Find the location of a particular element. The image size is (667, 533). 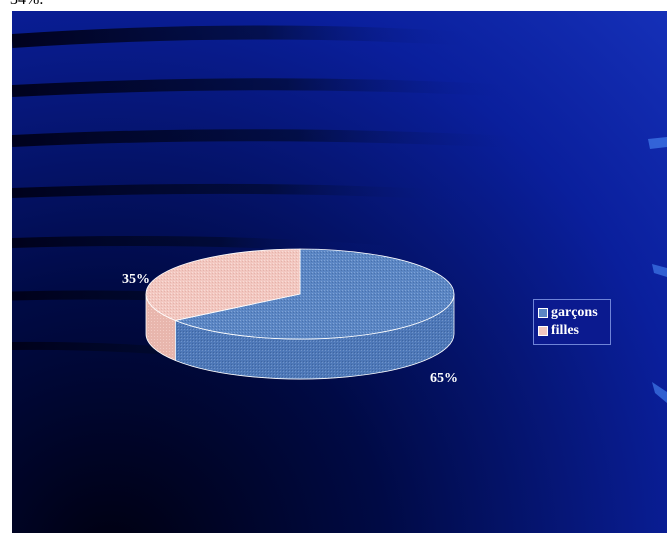

legend-item-garcons: garçons is located at coordinates (572, 313).